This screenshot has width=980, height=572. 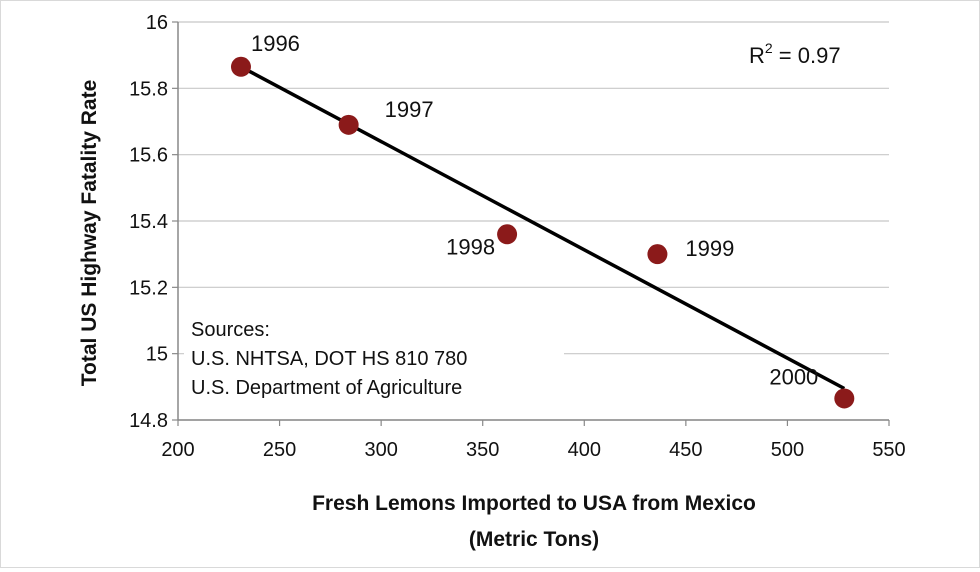 What do you see at coordinates (888, 450) in the screenshot?
I see `x-tick-label-7: 550` at bounding box center [888, 450].